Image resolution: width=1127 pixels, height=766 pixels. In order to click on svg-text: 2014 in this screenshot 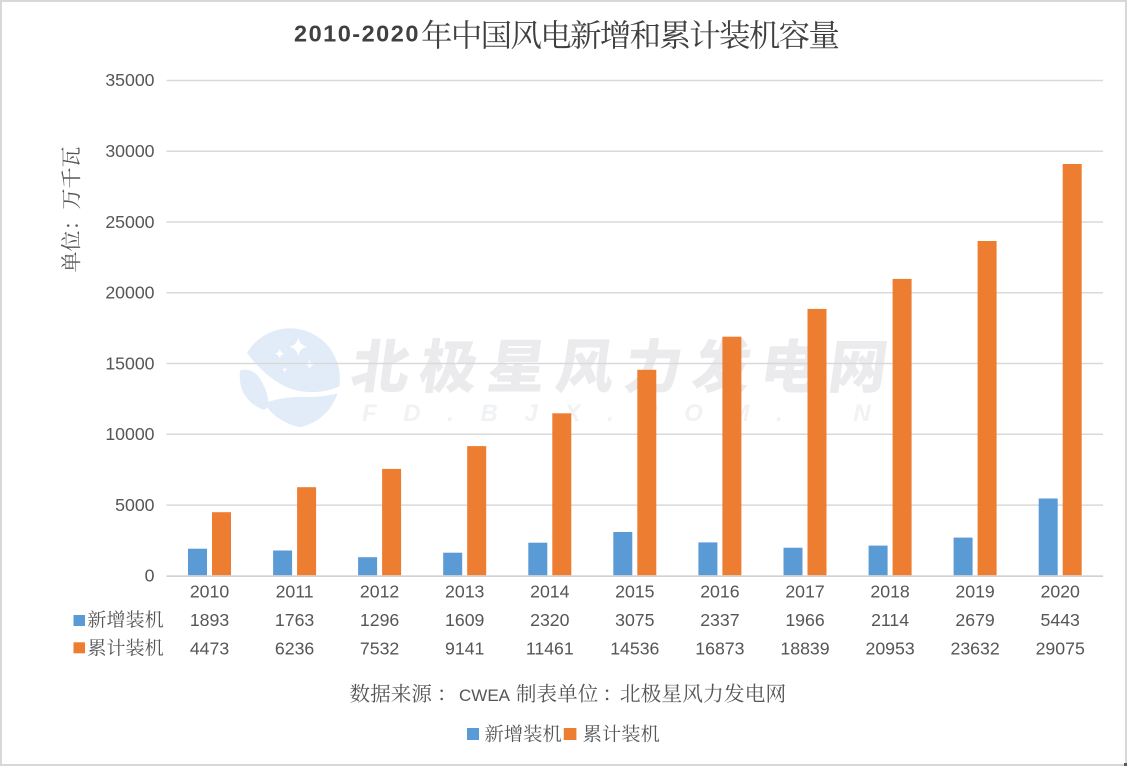, I will do `click(550, 591)`.